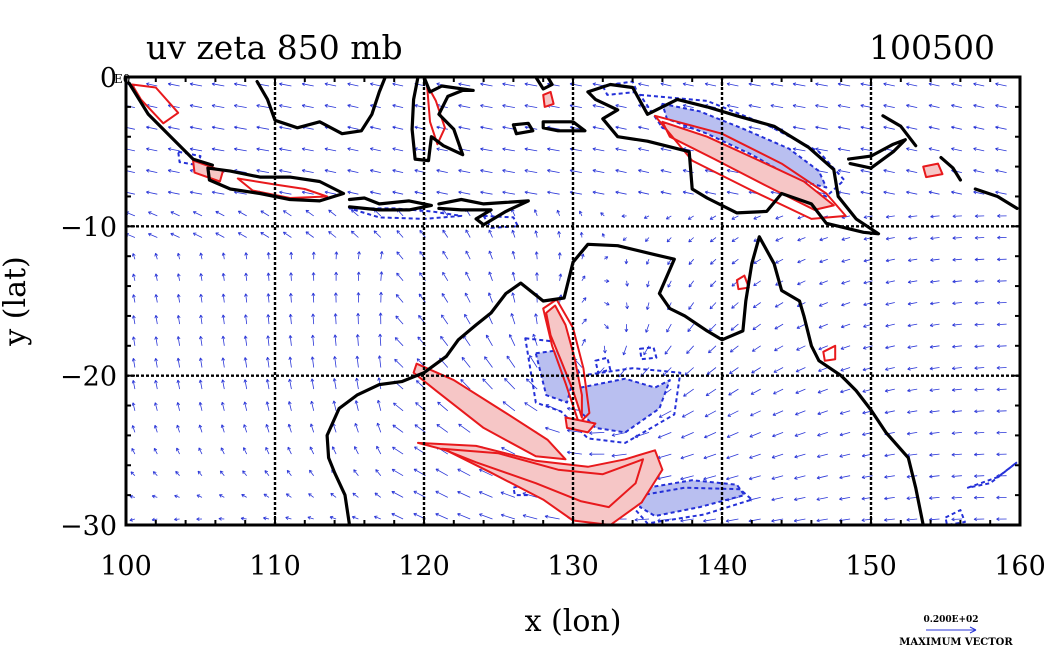  What do you see at coordinates (442, 120) in the screenshot?
I see `coastline-sulawesi` at bounding box center [442, 120].